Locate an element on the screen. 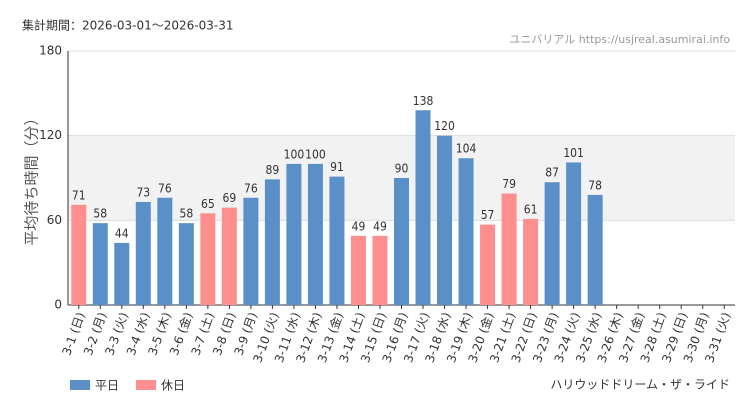  value-label: 101 is located at coordinates (573, 153).